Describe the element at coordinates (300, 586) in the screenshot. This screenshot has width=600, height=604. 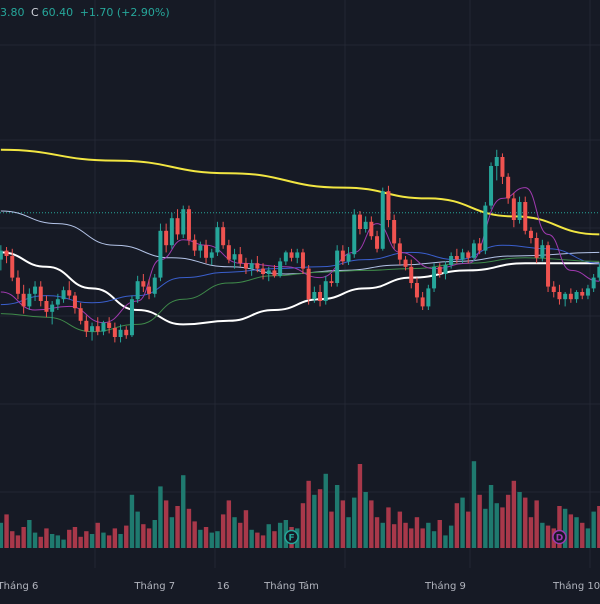
I see `x-axis-labels: Tháng 6 Tháng 7 16 Tháng Tám Tháng 9 Tháng 10` at that location.